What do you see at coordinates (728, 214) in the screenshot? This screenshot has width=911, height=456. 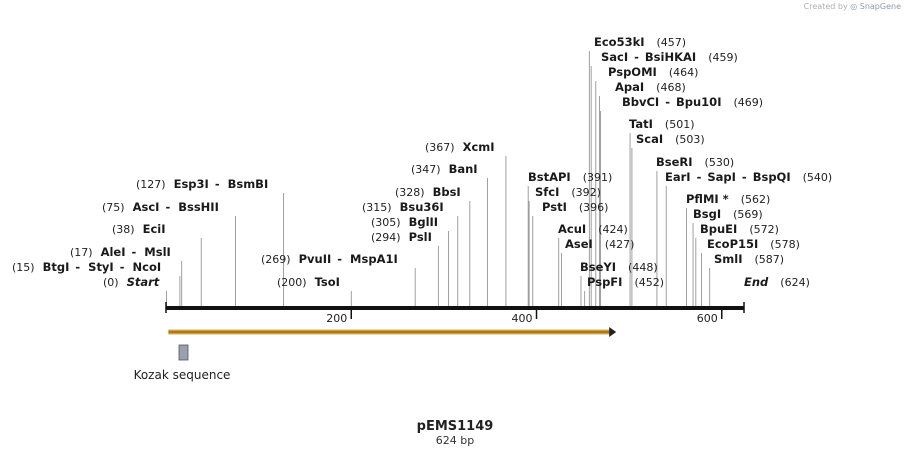 I see `site-label: BsgI (569)` at bounding box center [728, 214].